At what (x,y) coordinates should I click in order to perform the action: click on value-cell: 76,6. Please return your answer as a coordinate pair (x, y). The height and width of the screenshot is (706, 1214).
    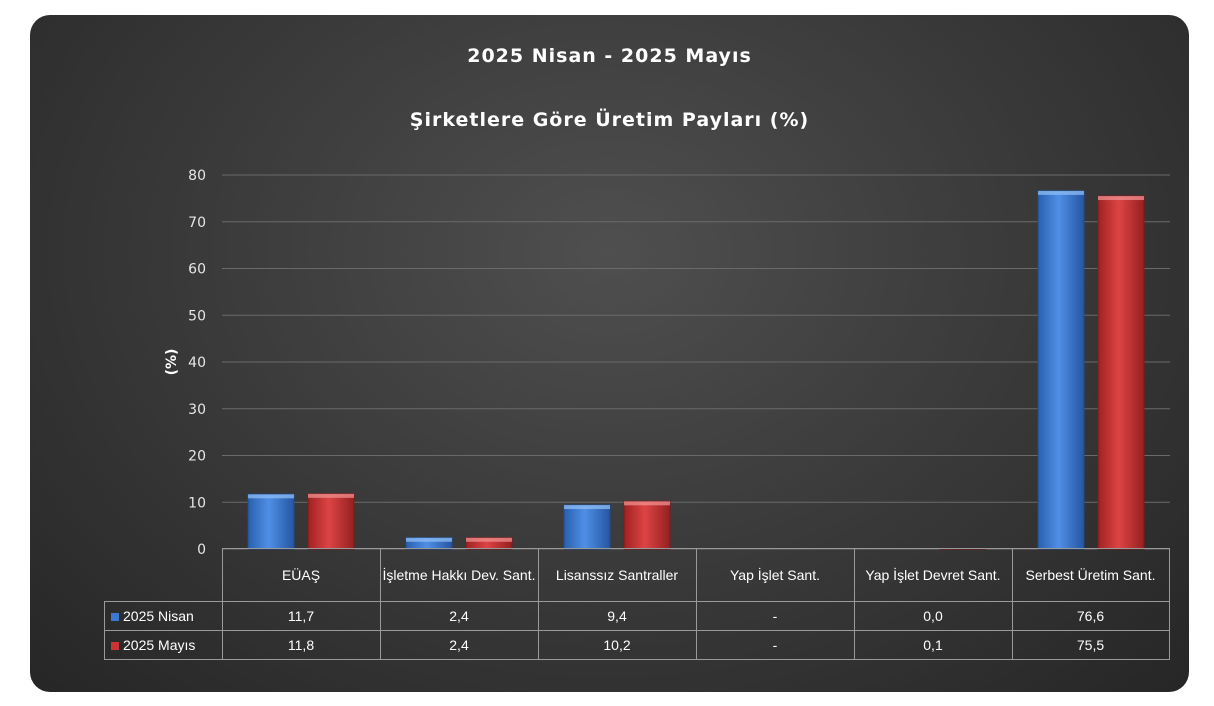
    Looking at the image, I should click on (1090, 616).